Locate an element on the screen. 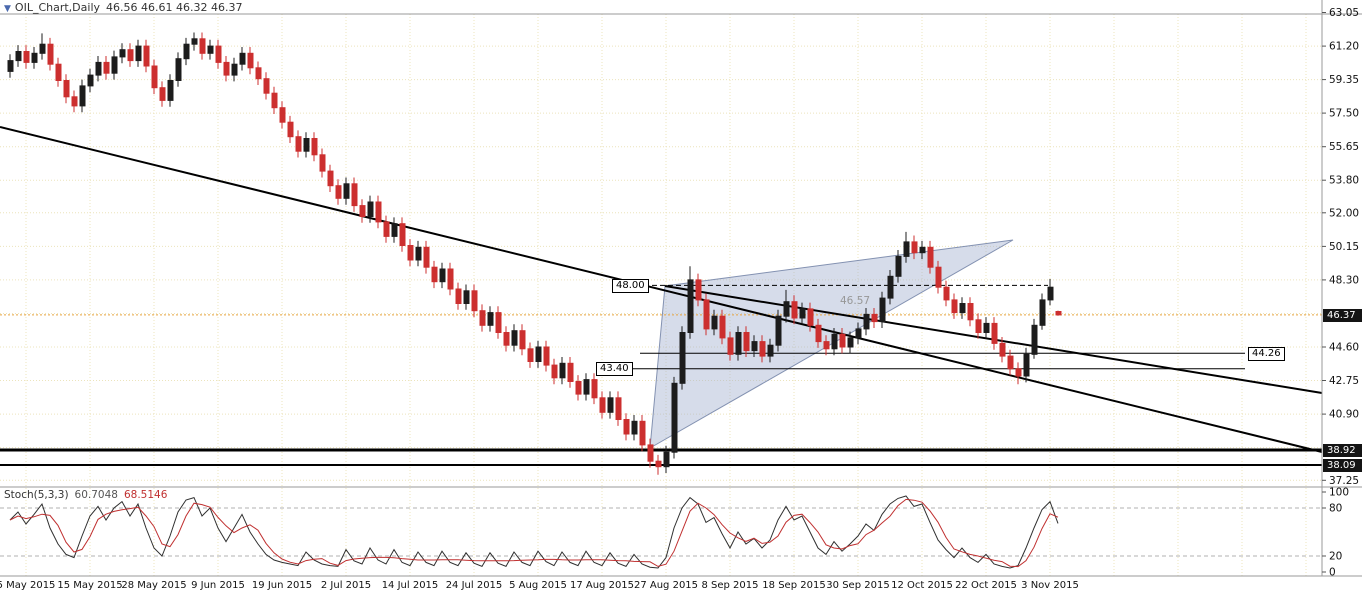 The image size is (1362, 594). quote-line: ▼ OIL_Chart,Daily 46.56 46.61 46.32 46.37 is located at coordinates (123, 7).